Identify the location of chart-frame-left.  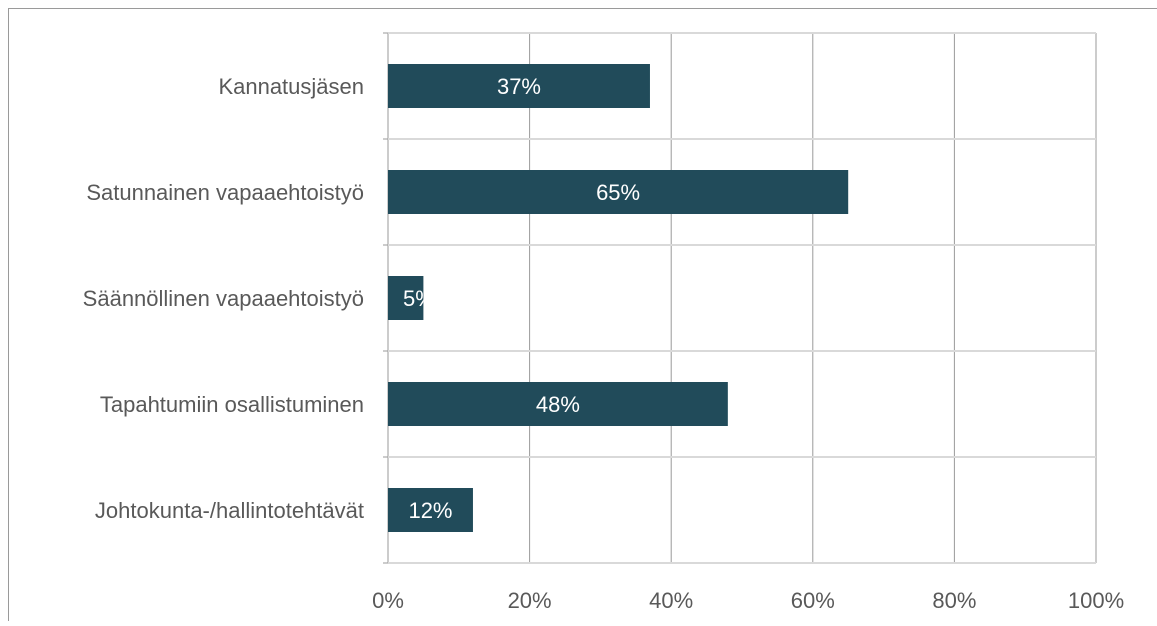
(8, 314).